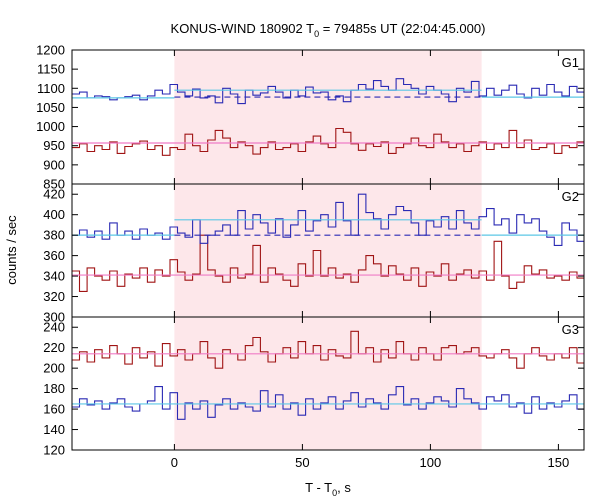 This screenshot has width=600, height=500. What do you see at coordinates (54, 388) in the screenshot?
I see `y-tick-label: 180` at bounding box center [54, 388].